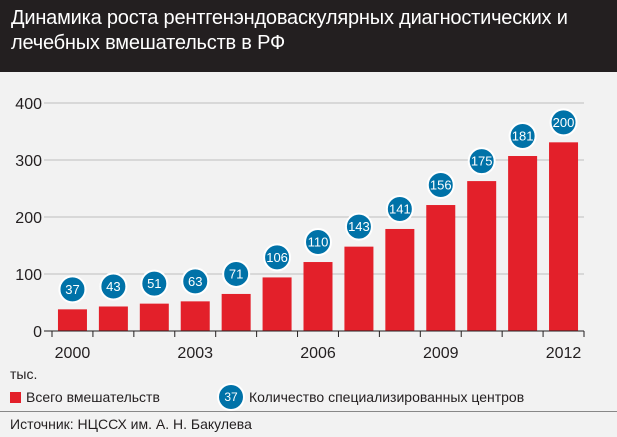  What do you see at coordinates (28, 161) in the screenshot?
I see `y-tick-label: 300` at bounding box center [28, 161].